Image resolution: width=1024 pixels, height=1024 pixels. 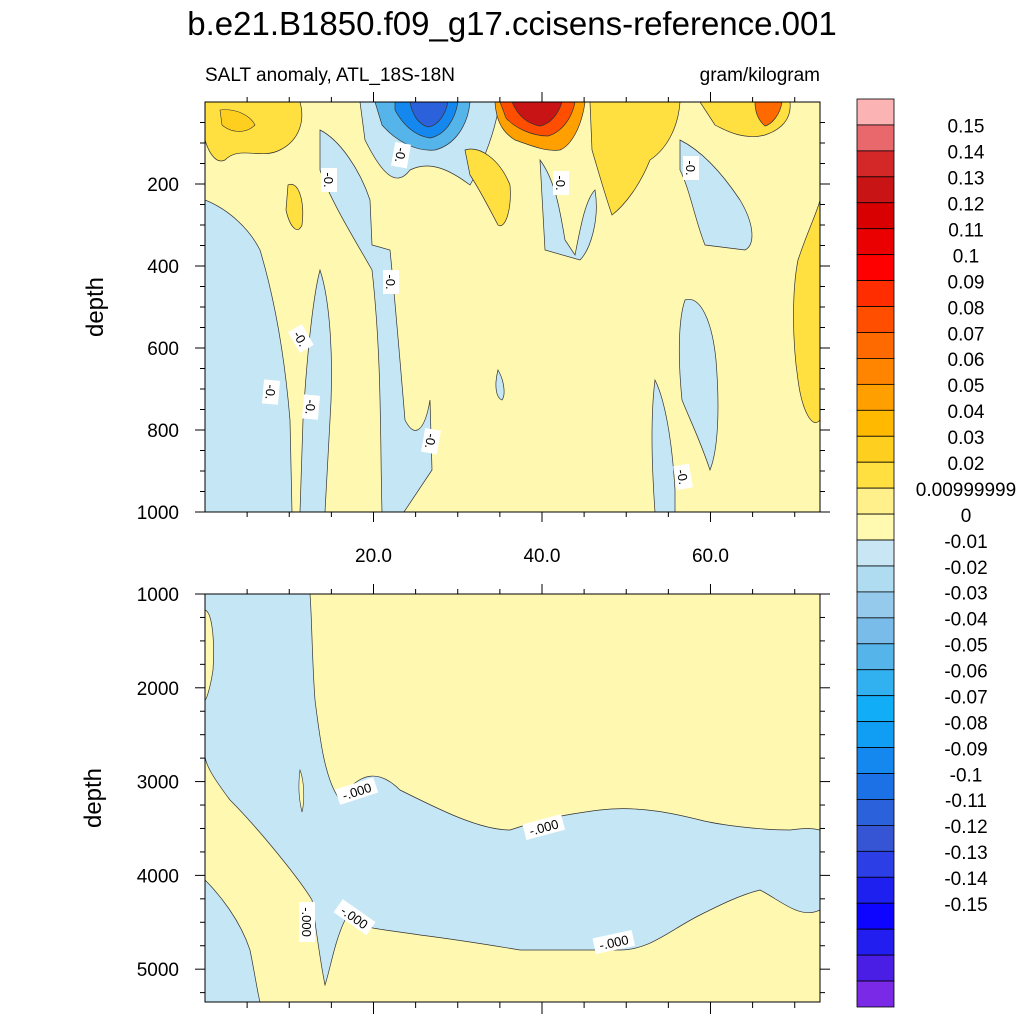 I want to click on colorbar-label: -0.08, so click(x=965, y=723).